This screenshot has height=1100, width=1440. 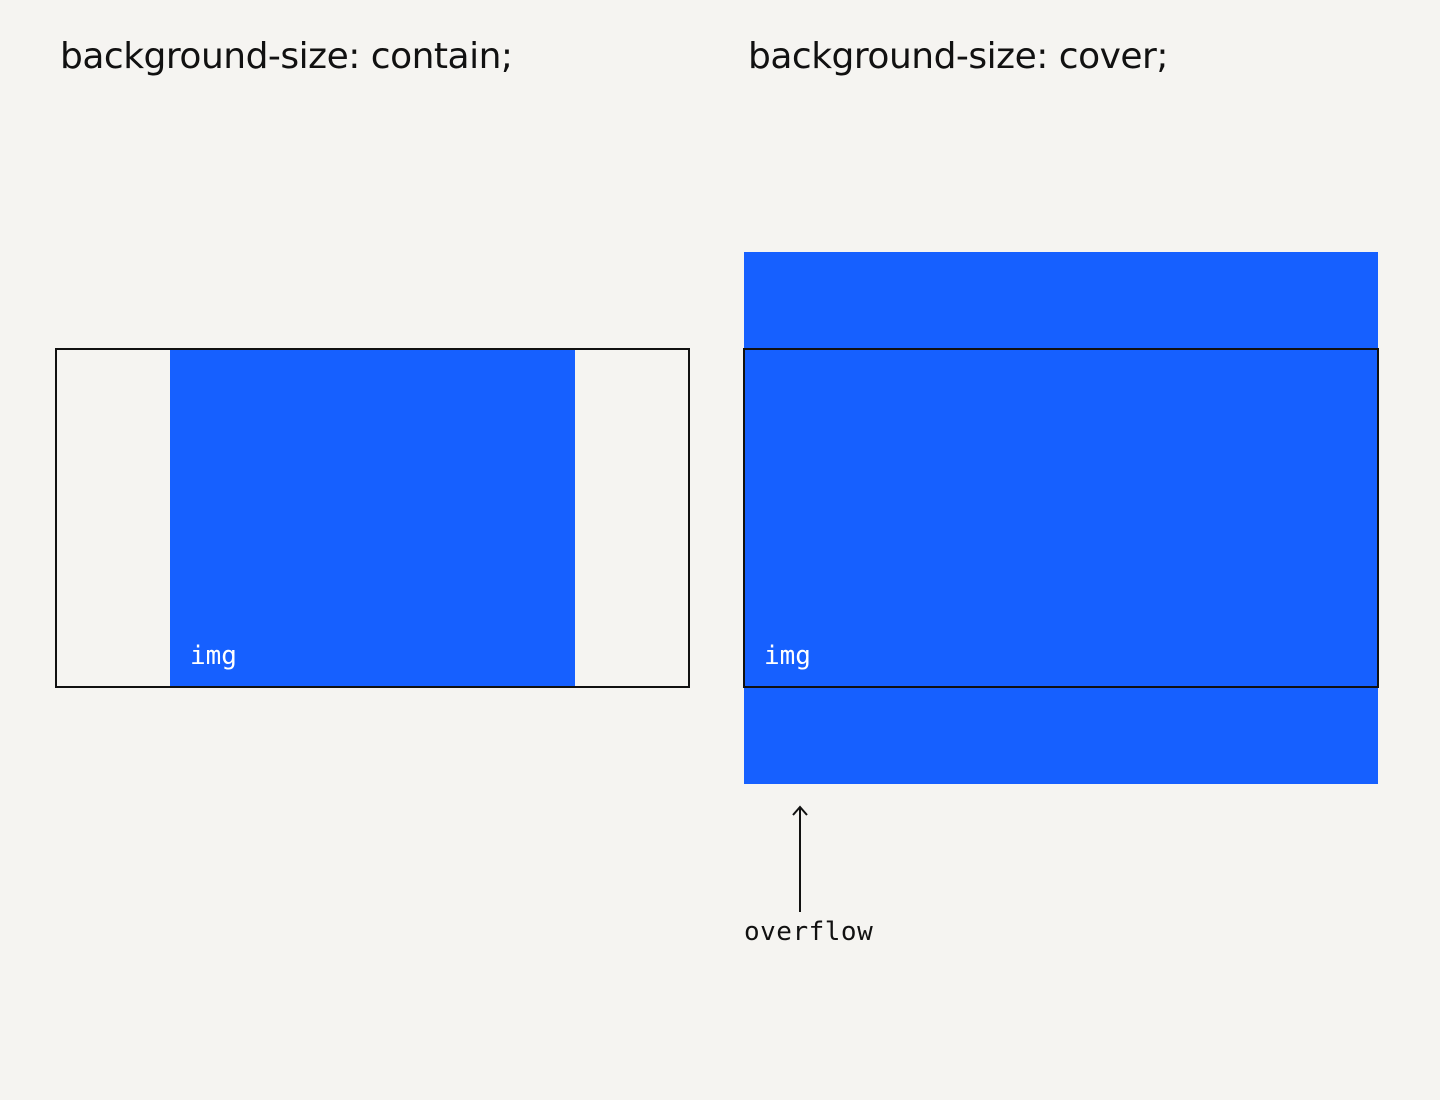 What do you see at coordinates (286, 56) in the screenshot?
I see `contain-heading: background-size: contain;` at bounding box center [286, 56].